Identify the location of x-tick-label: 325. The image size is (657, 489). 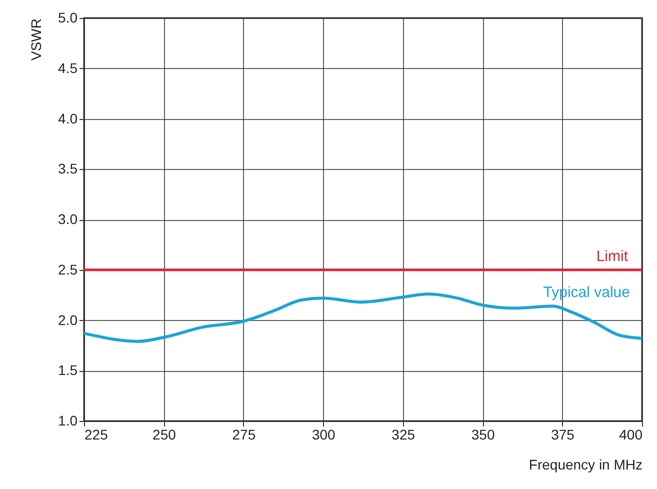
(404, 434).